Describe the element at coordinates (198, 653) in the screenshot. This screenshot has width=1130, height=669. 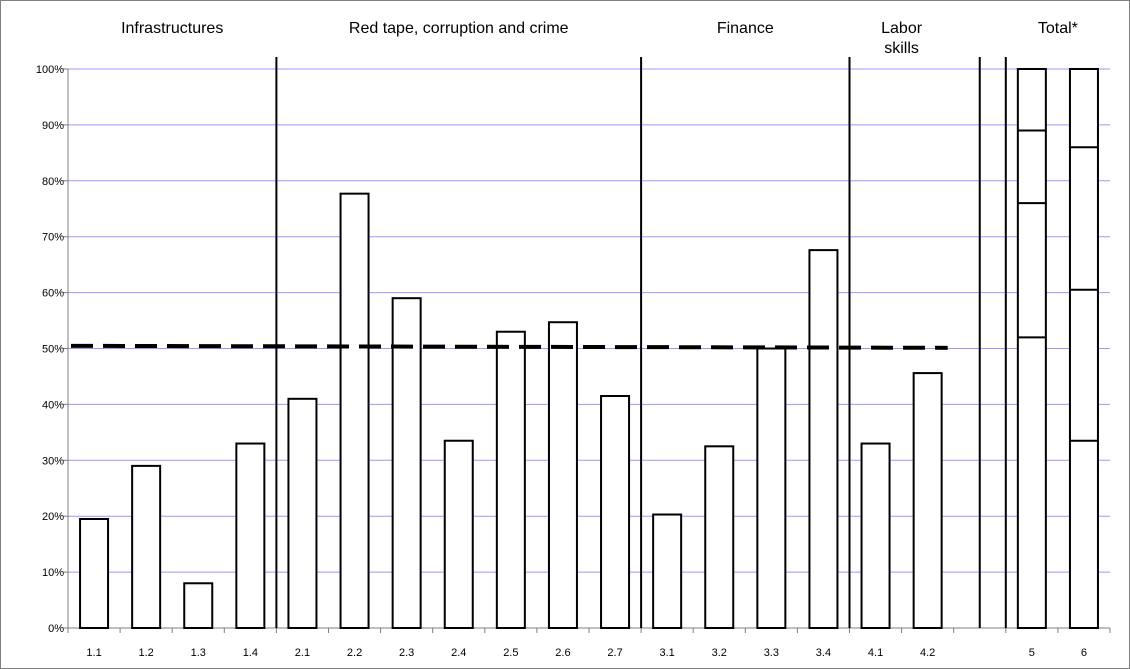
I see `x-tick-label: 1.3` at that location.